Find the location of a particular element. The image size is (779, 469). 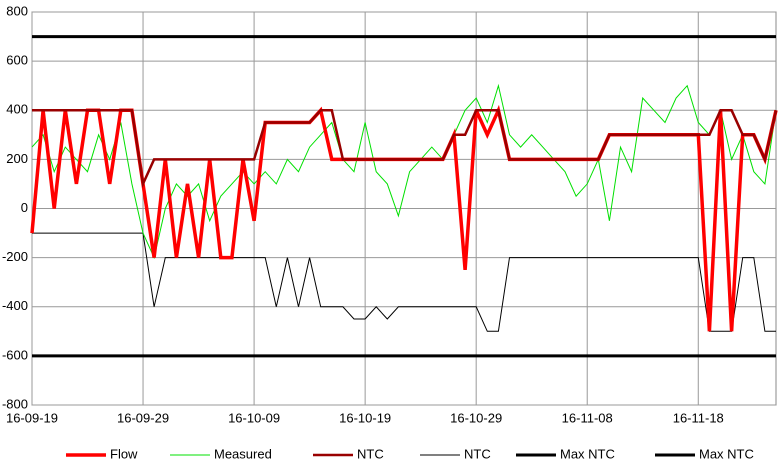

x-tick-label: 16-09-29 is located at coordinates (143, 417).